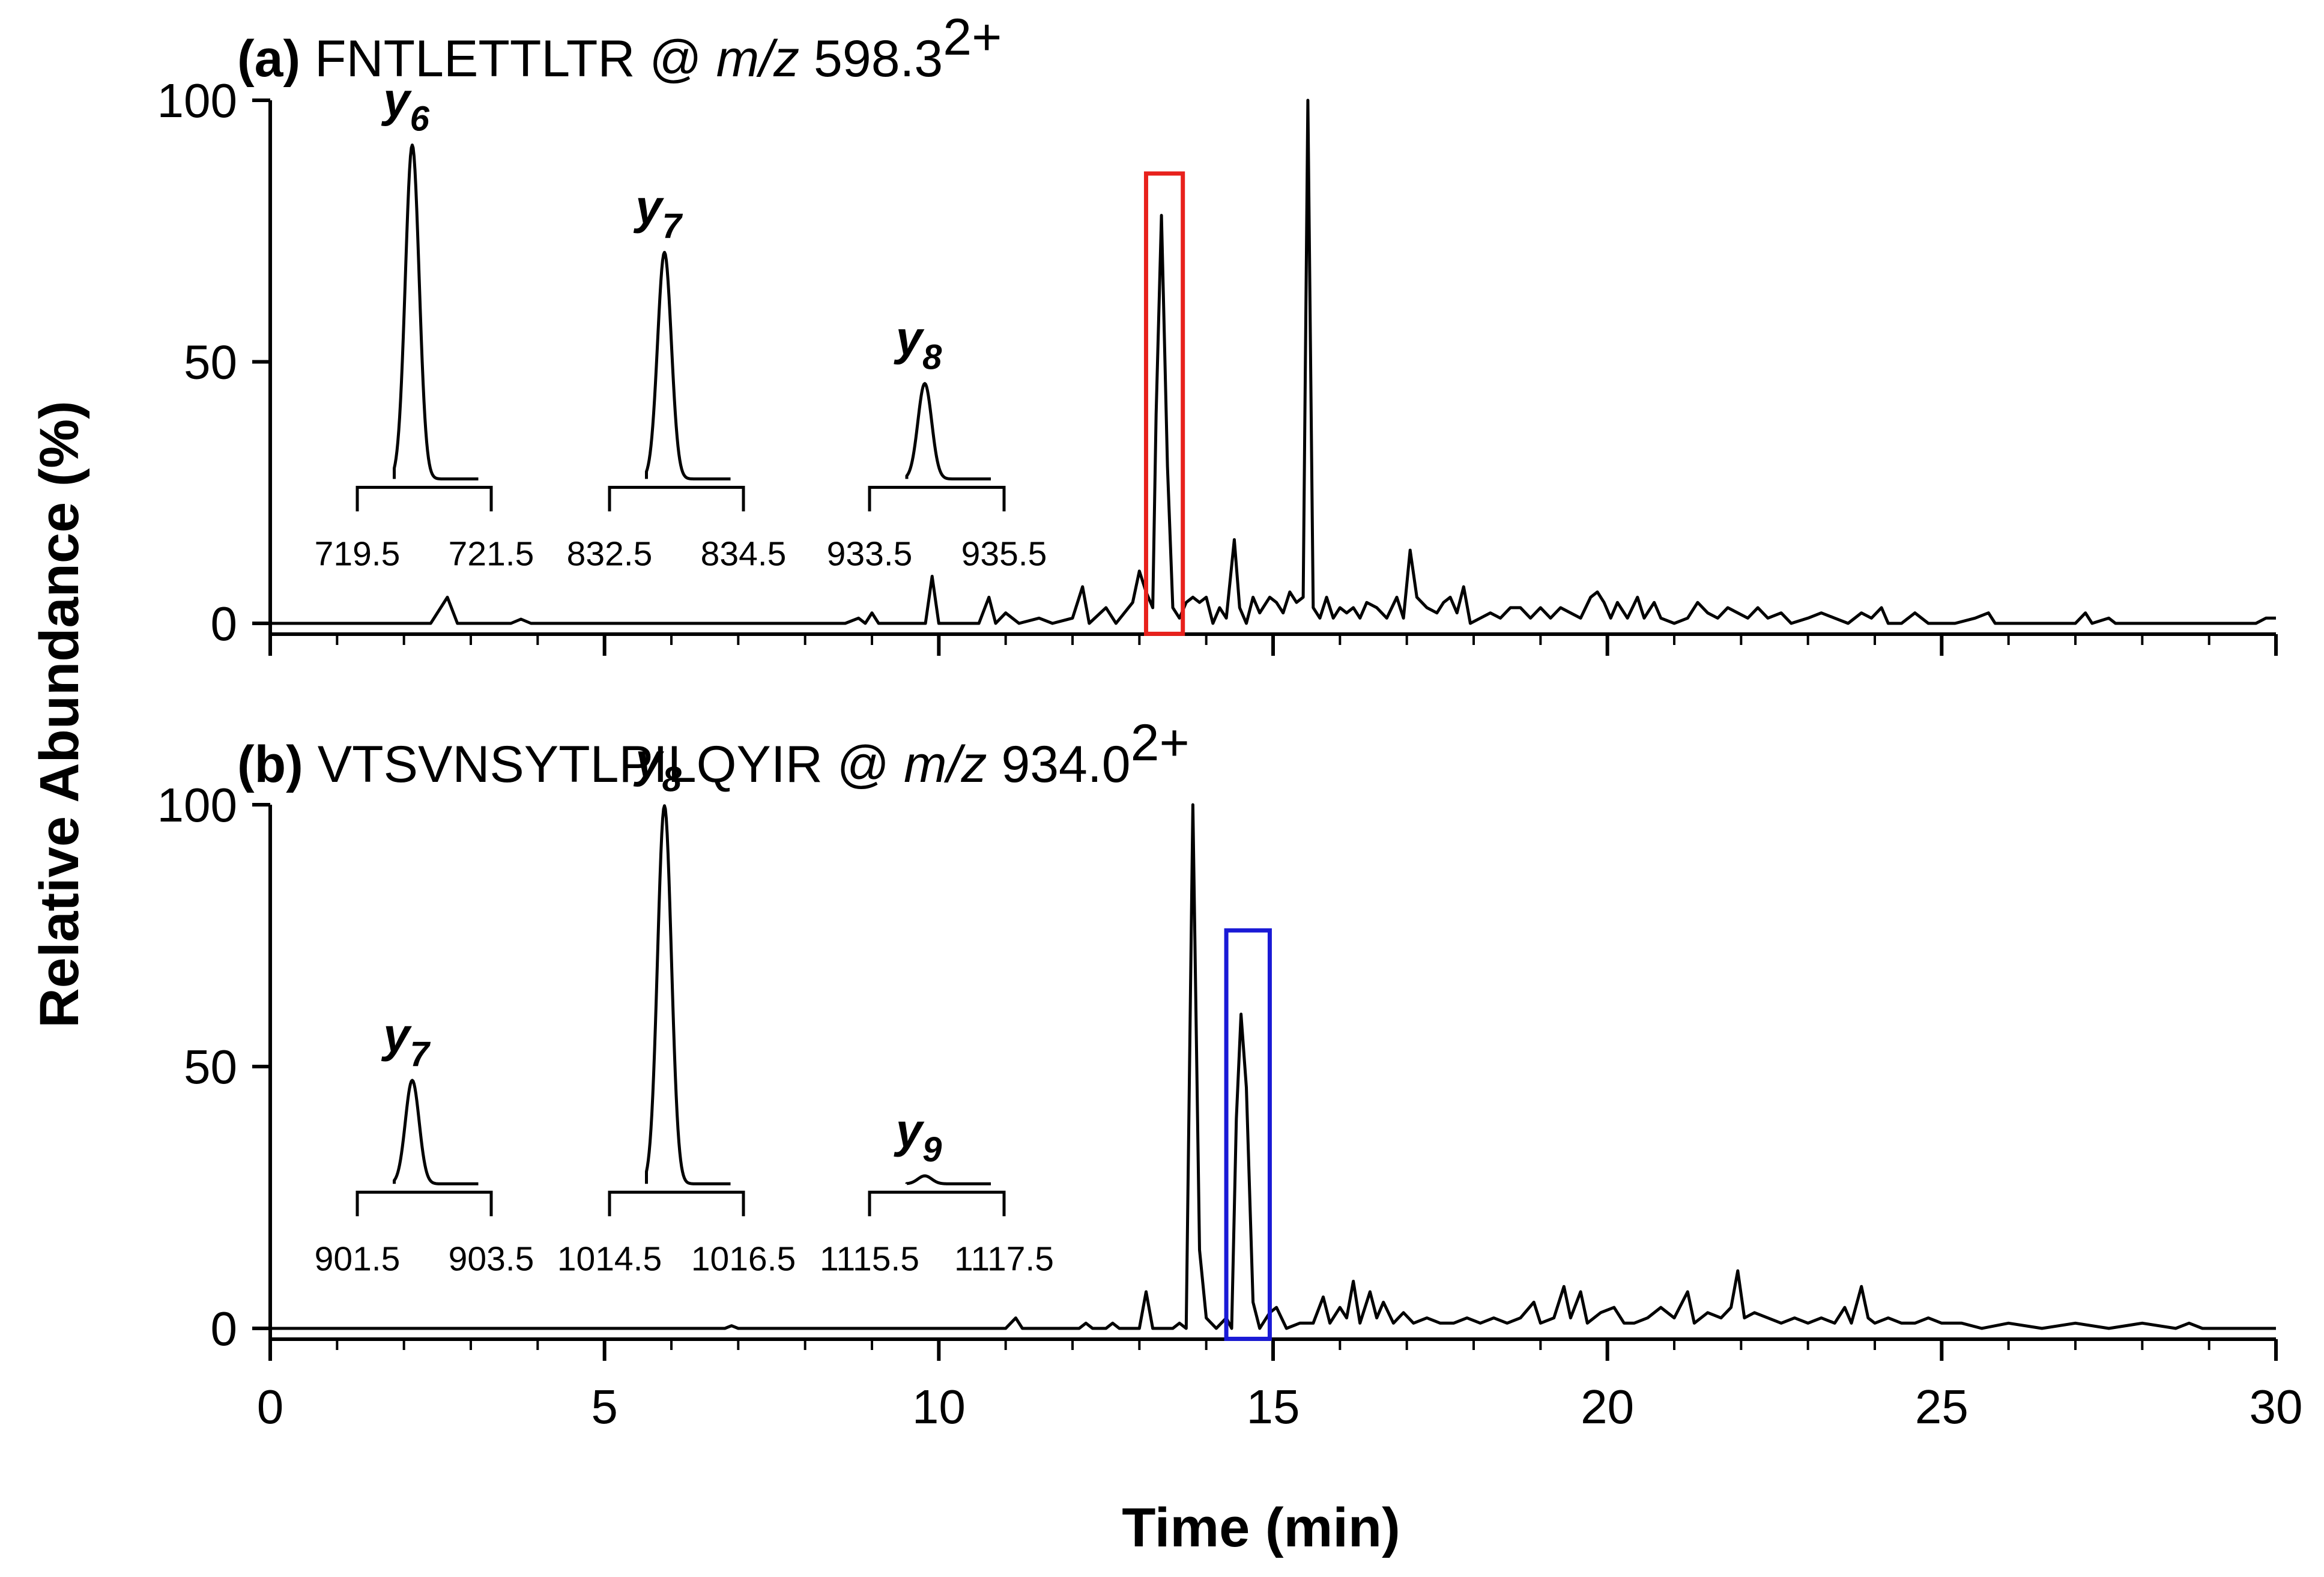 This screenshot has height=1577, width=2324. Describe the element at coordinates (270, 1406) in the screenshot. I see `x-tick-label-0: 0` at that location.